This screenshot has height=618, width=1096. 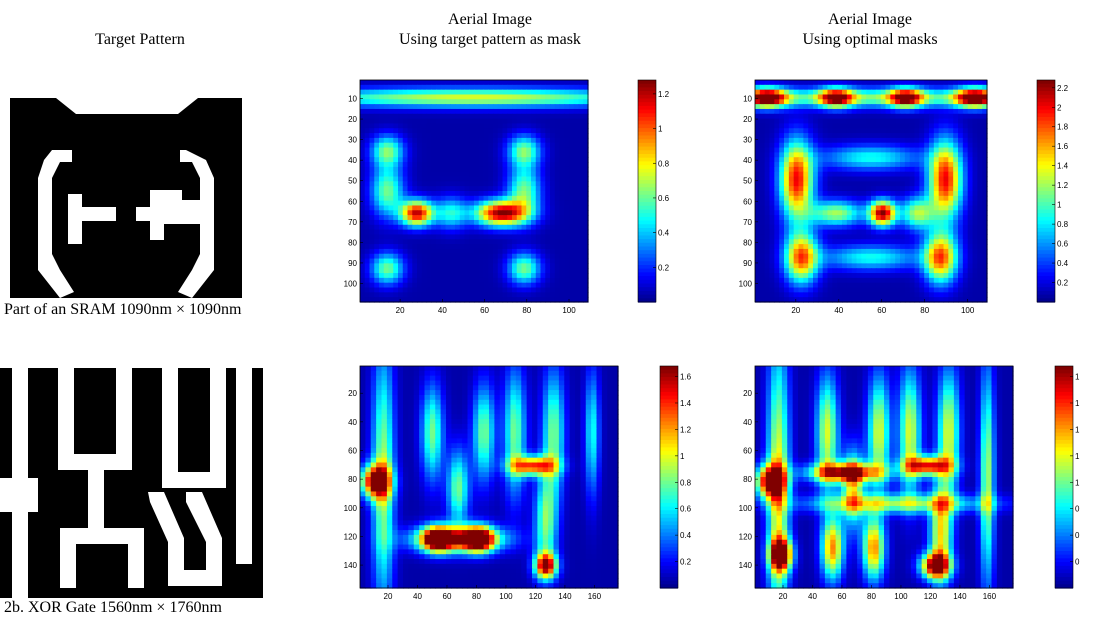 I want to click on x-tick-label: 60, so click(x=484, y=310).